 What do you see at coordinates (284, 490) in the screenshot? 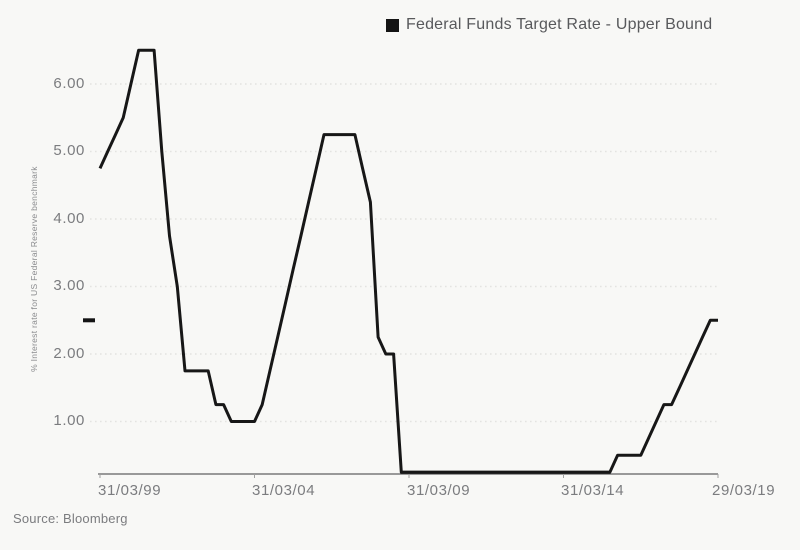
I see `x-tick-label: 31/03/04` at bounding box center [284, 490].